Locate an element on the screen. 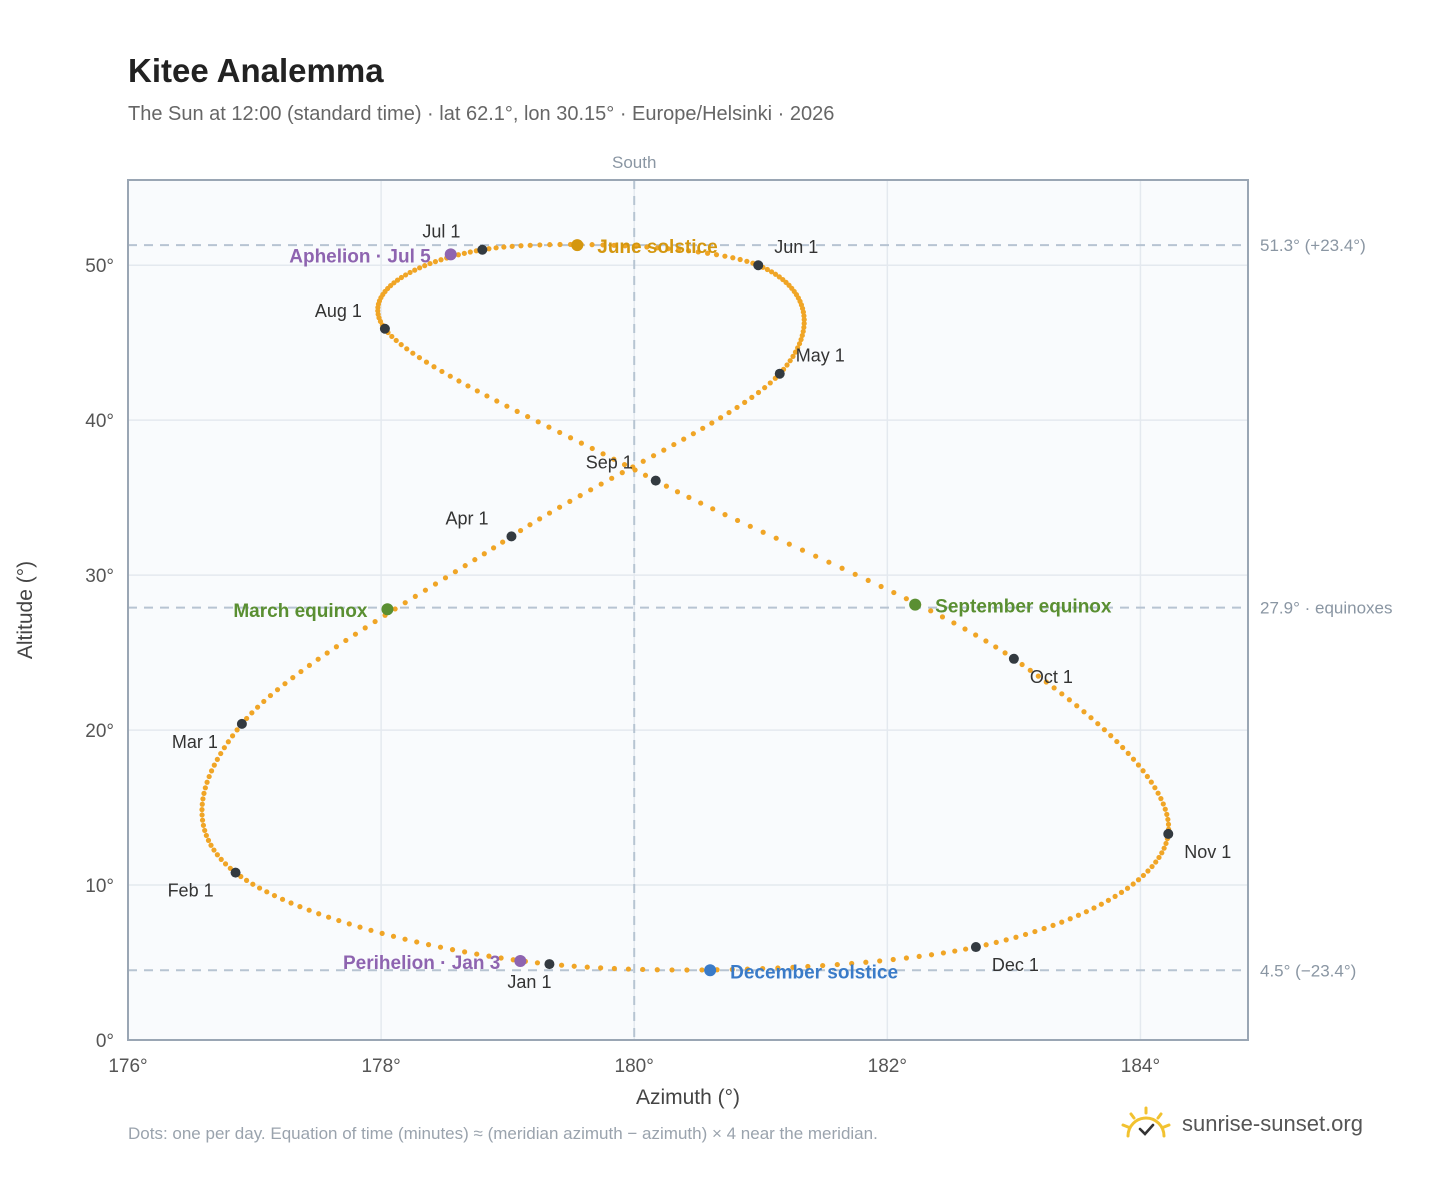  event-label: March equinox is located at coordinates (300, 611).